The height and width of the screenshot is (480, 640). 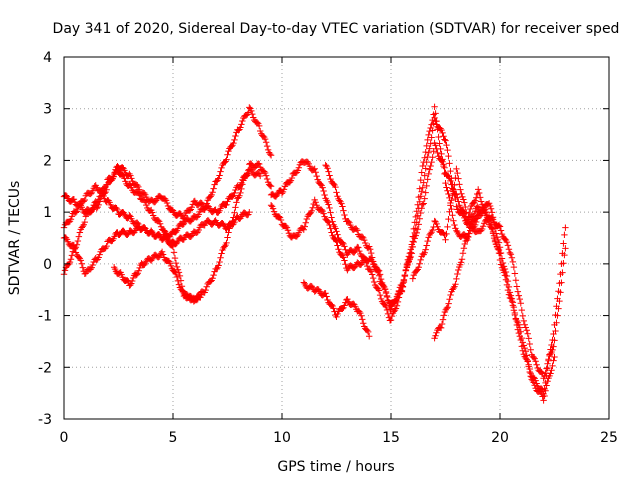 I want to click on y-tick-label: 0, so click(x=47, y=265).